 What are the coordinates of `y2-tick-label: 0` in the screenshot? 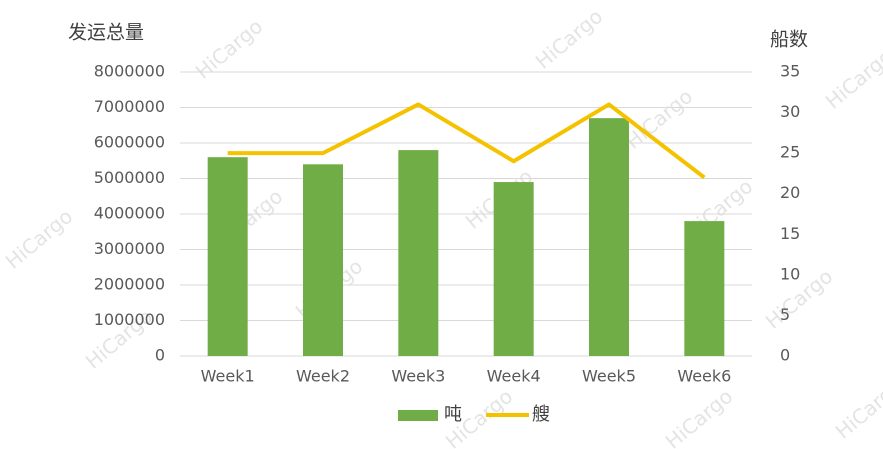 It's located at (785, 355).